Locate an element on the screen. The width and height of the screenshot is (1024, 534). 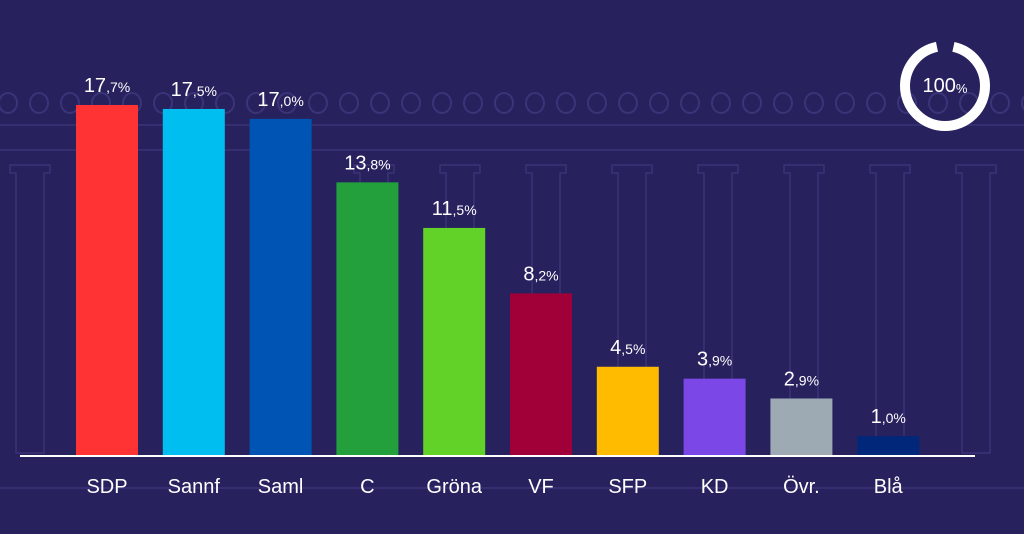
bar-sannf is located at coordinates (193, 282).